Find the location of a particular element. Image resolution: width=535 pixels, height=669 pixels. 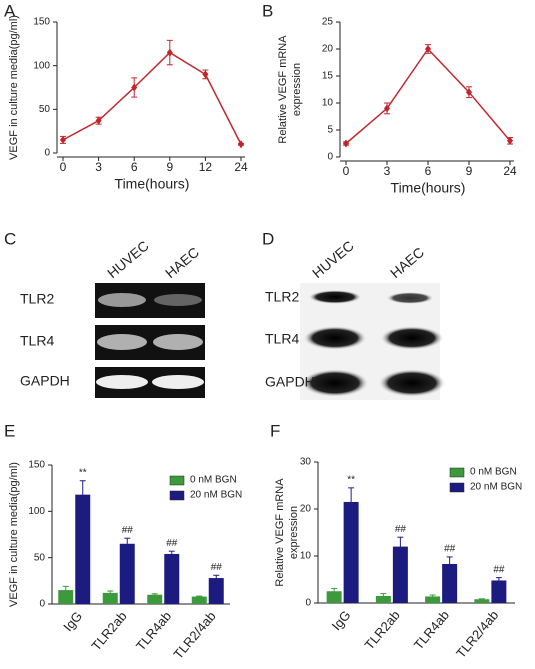

x-tick-label: 12 is located at coordinates (206, 167).